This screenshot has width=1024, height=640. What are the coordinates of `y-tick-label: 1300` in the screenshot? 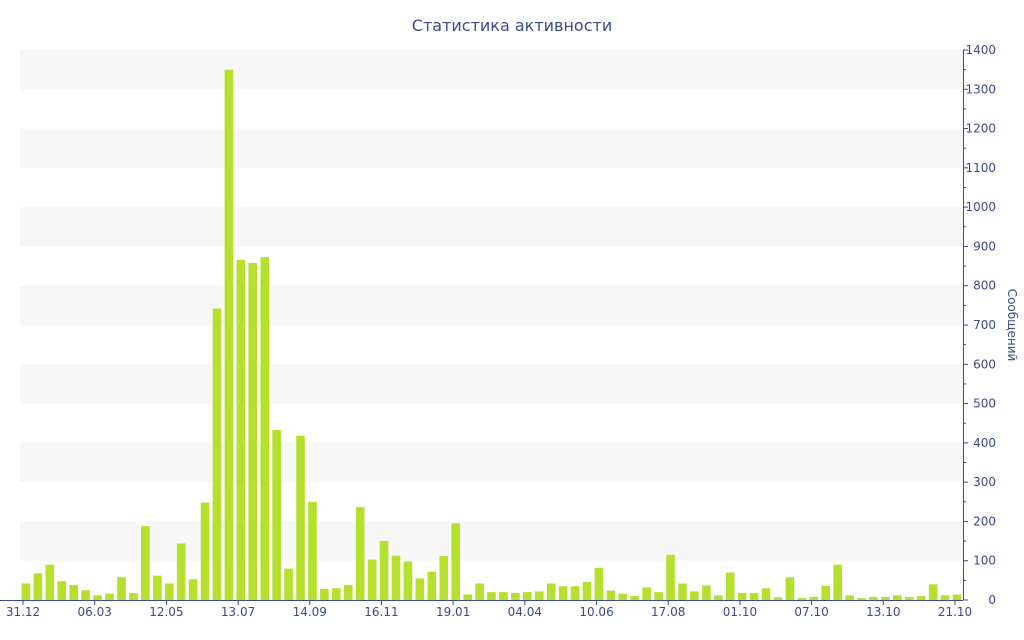 It's located at (980, 89).